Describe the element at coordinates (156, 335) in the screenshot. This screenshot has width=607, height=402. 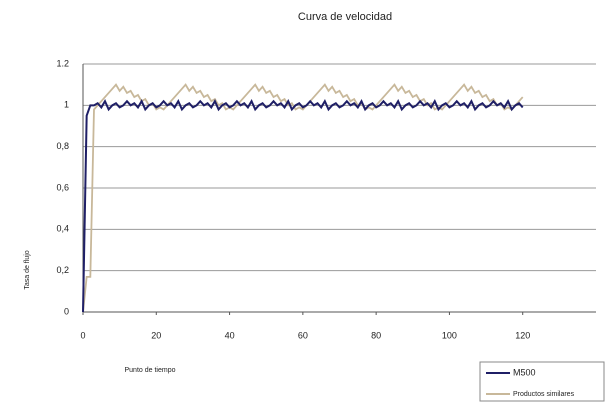
I see `x-tick-label: 20` at that location.